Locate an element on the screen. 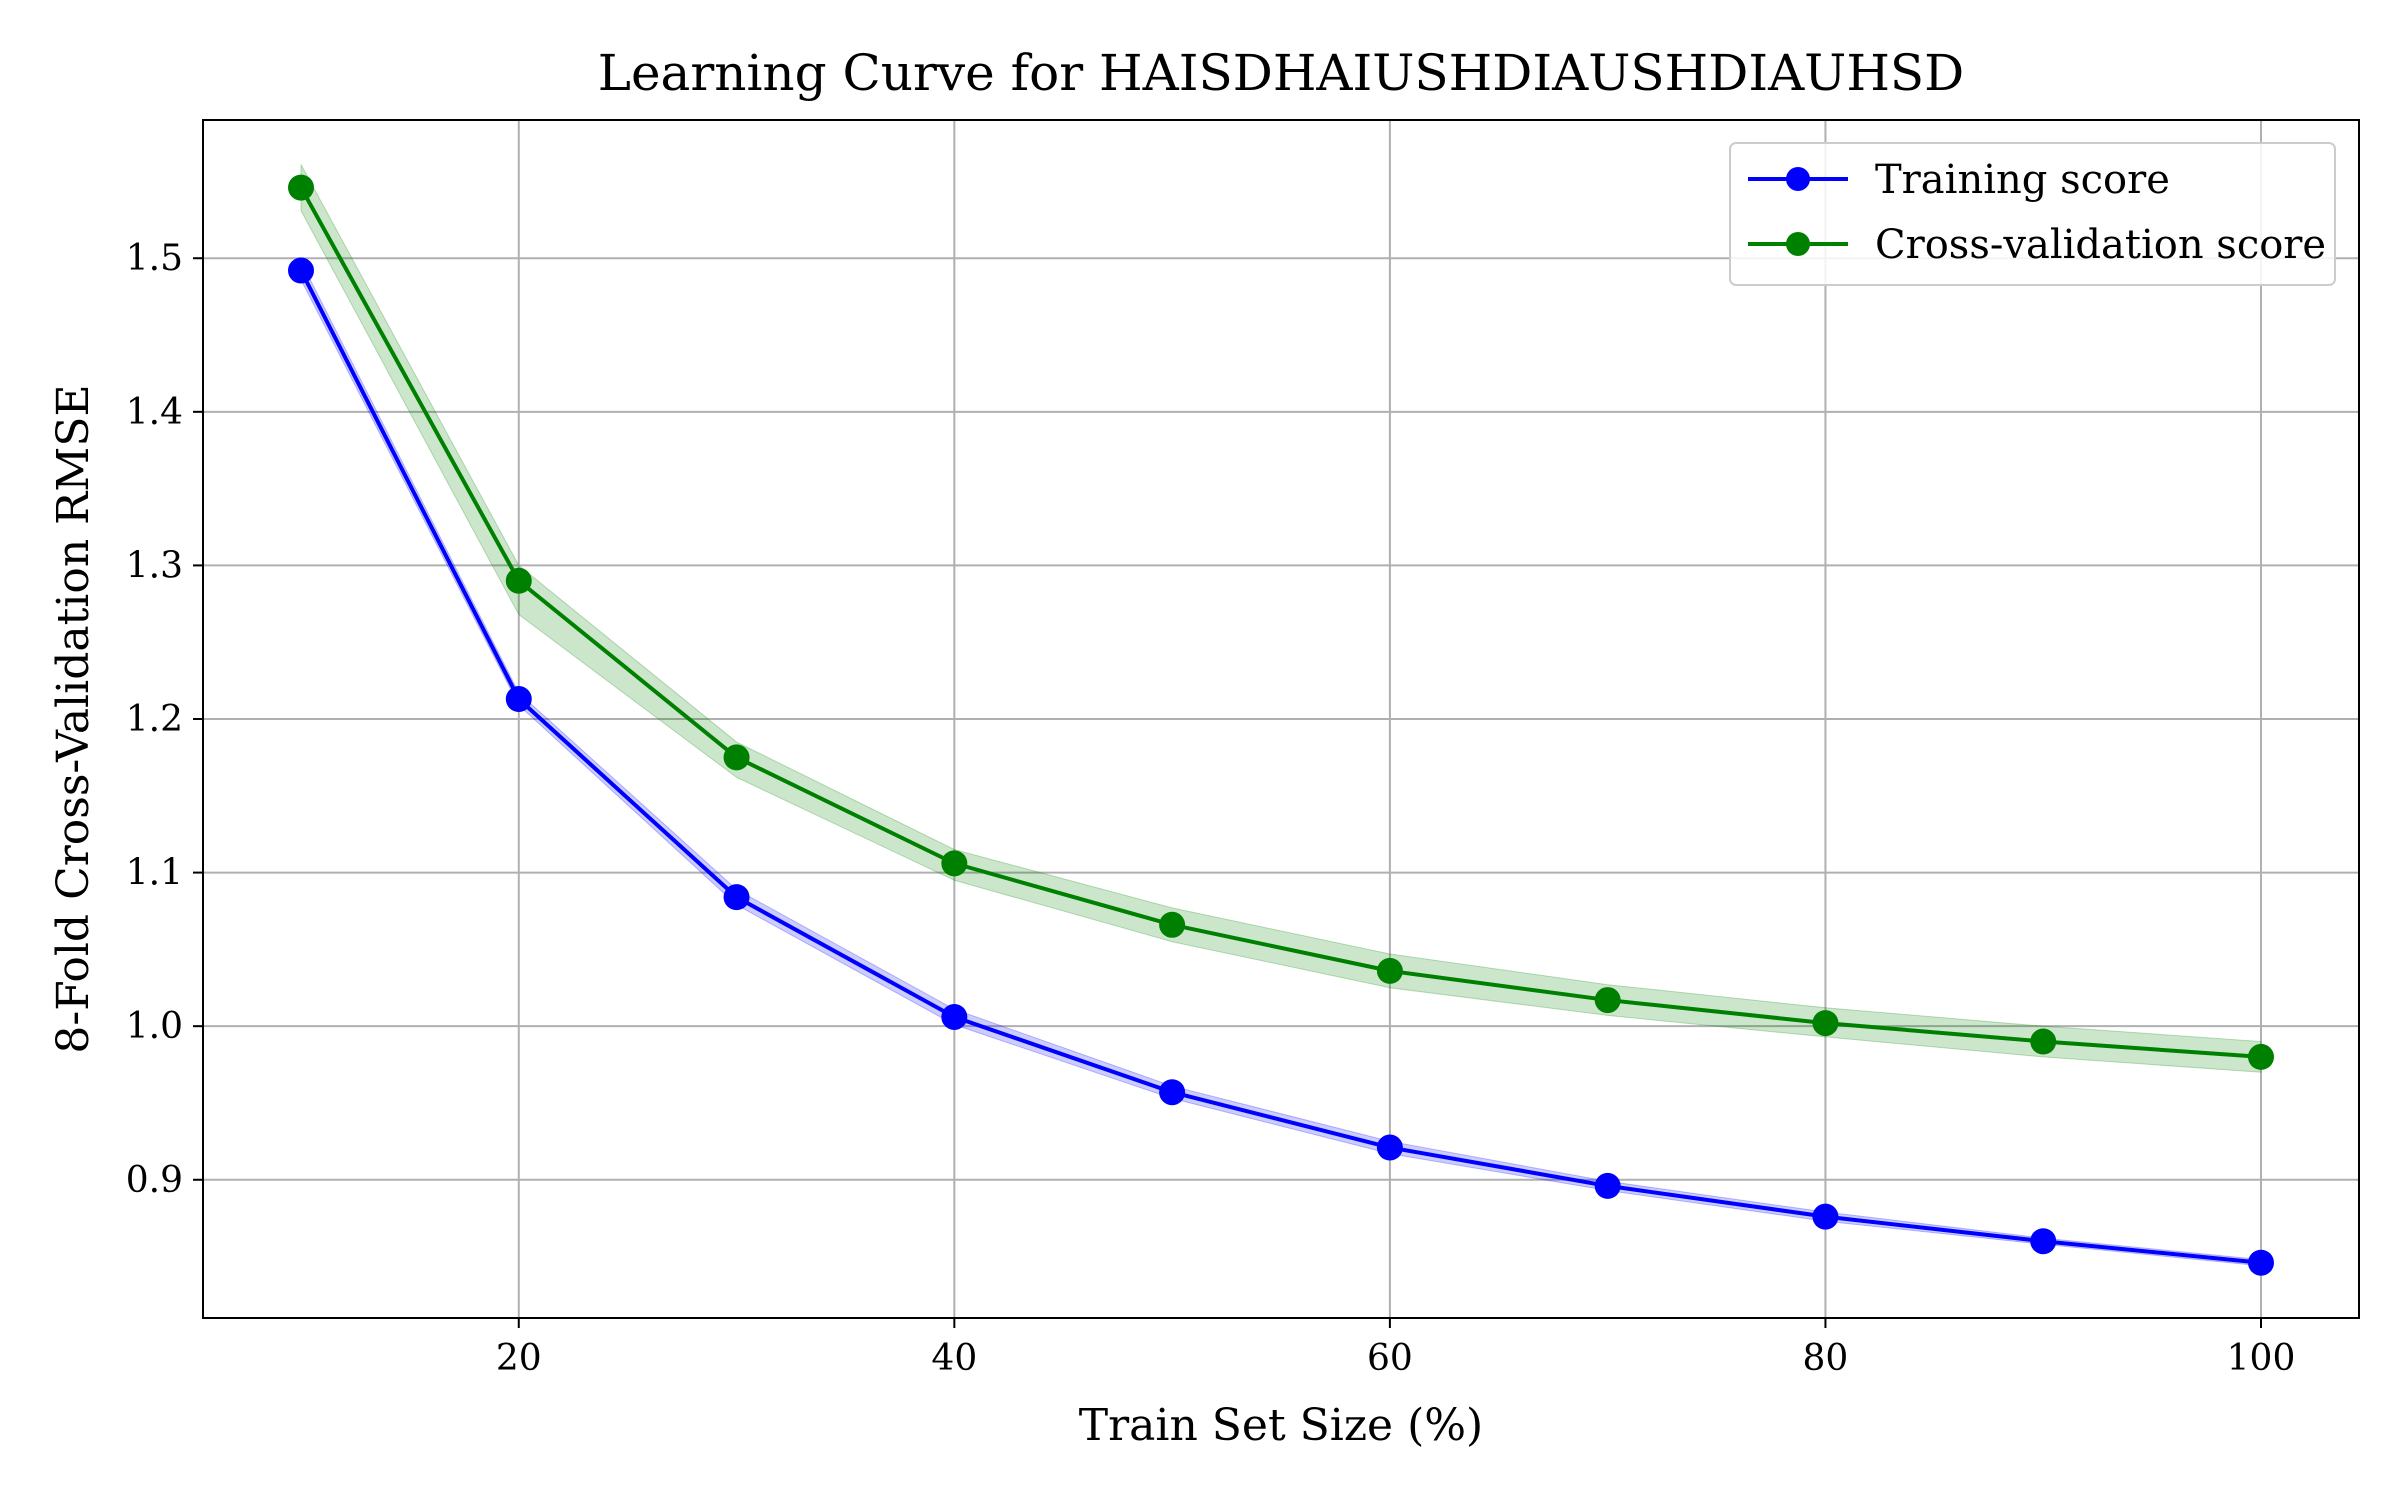 The height and width of the screenshot is (1500, 2400). legend-marker-cross-validation is located at coordinates (1798, 244).